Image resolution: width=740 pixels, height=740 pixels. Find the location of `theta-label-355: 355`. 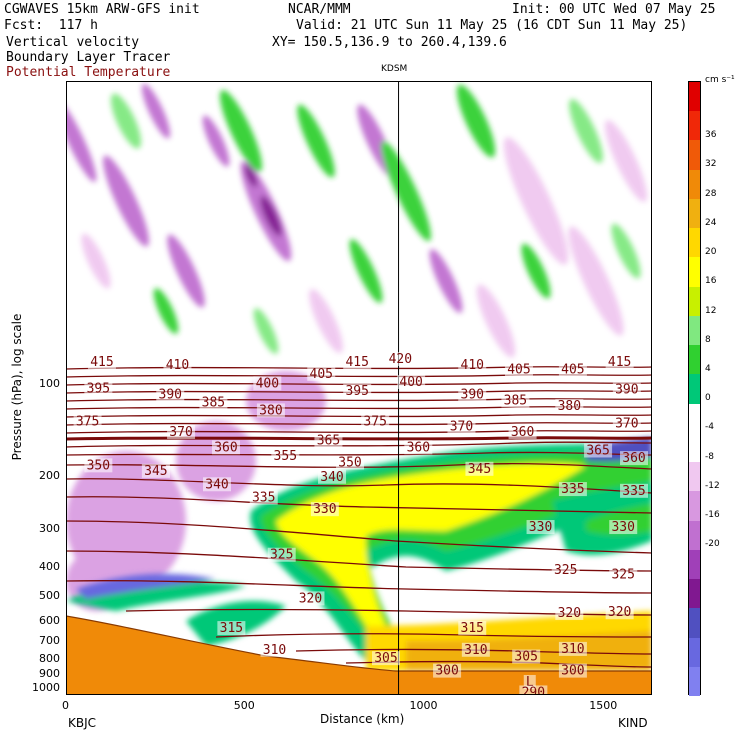

theta-label-355: 355 is located at coordinates (285, 456).